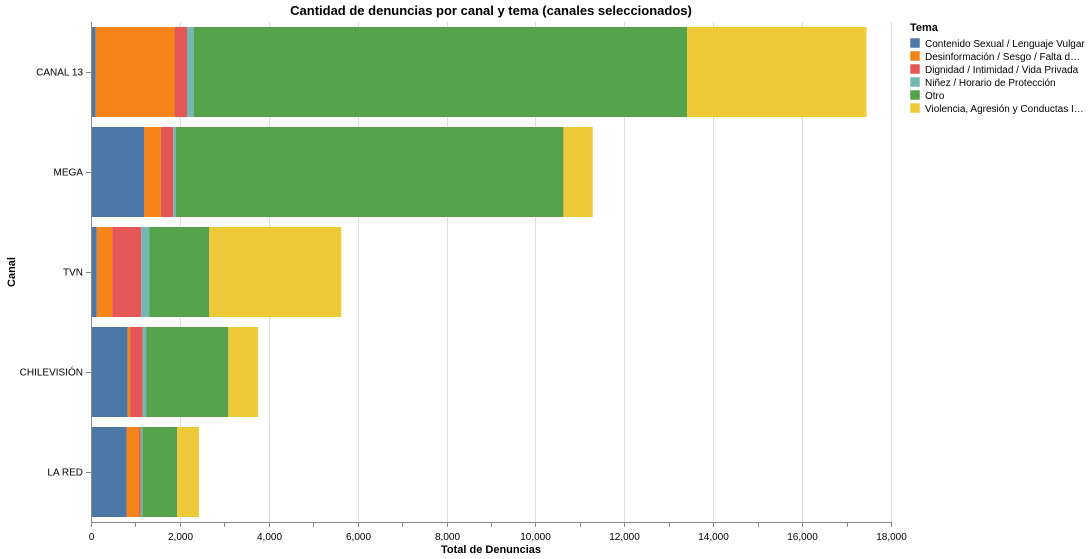 The width and height of the screenshot is (1090, 559). I want to click on x-tick-label: 2,000, so click(180, 537).